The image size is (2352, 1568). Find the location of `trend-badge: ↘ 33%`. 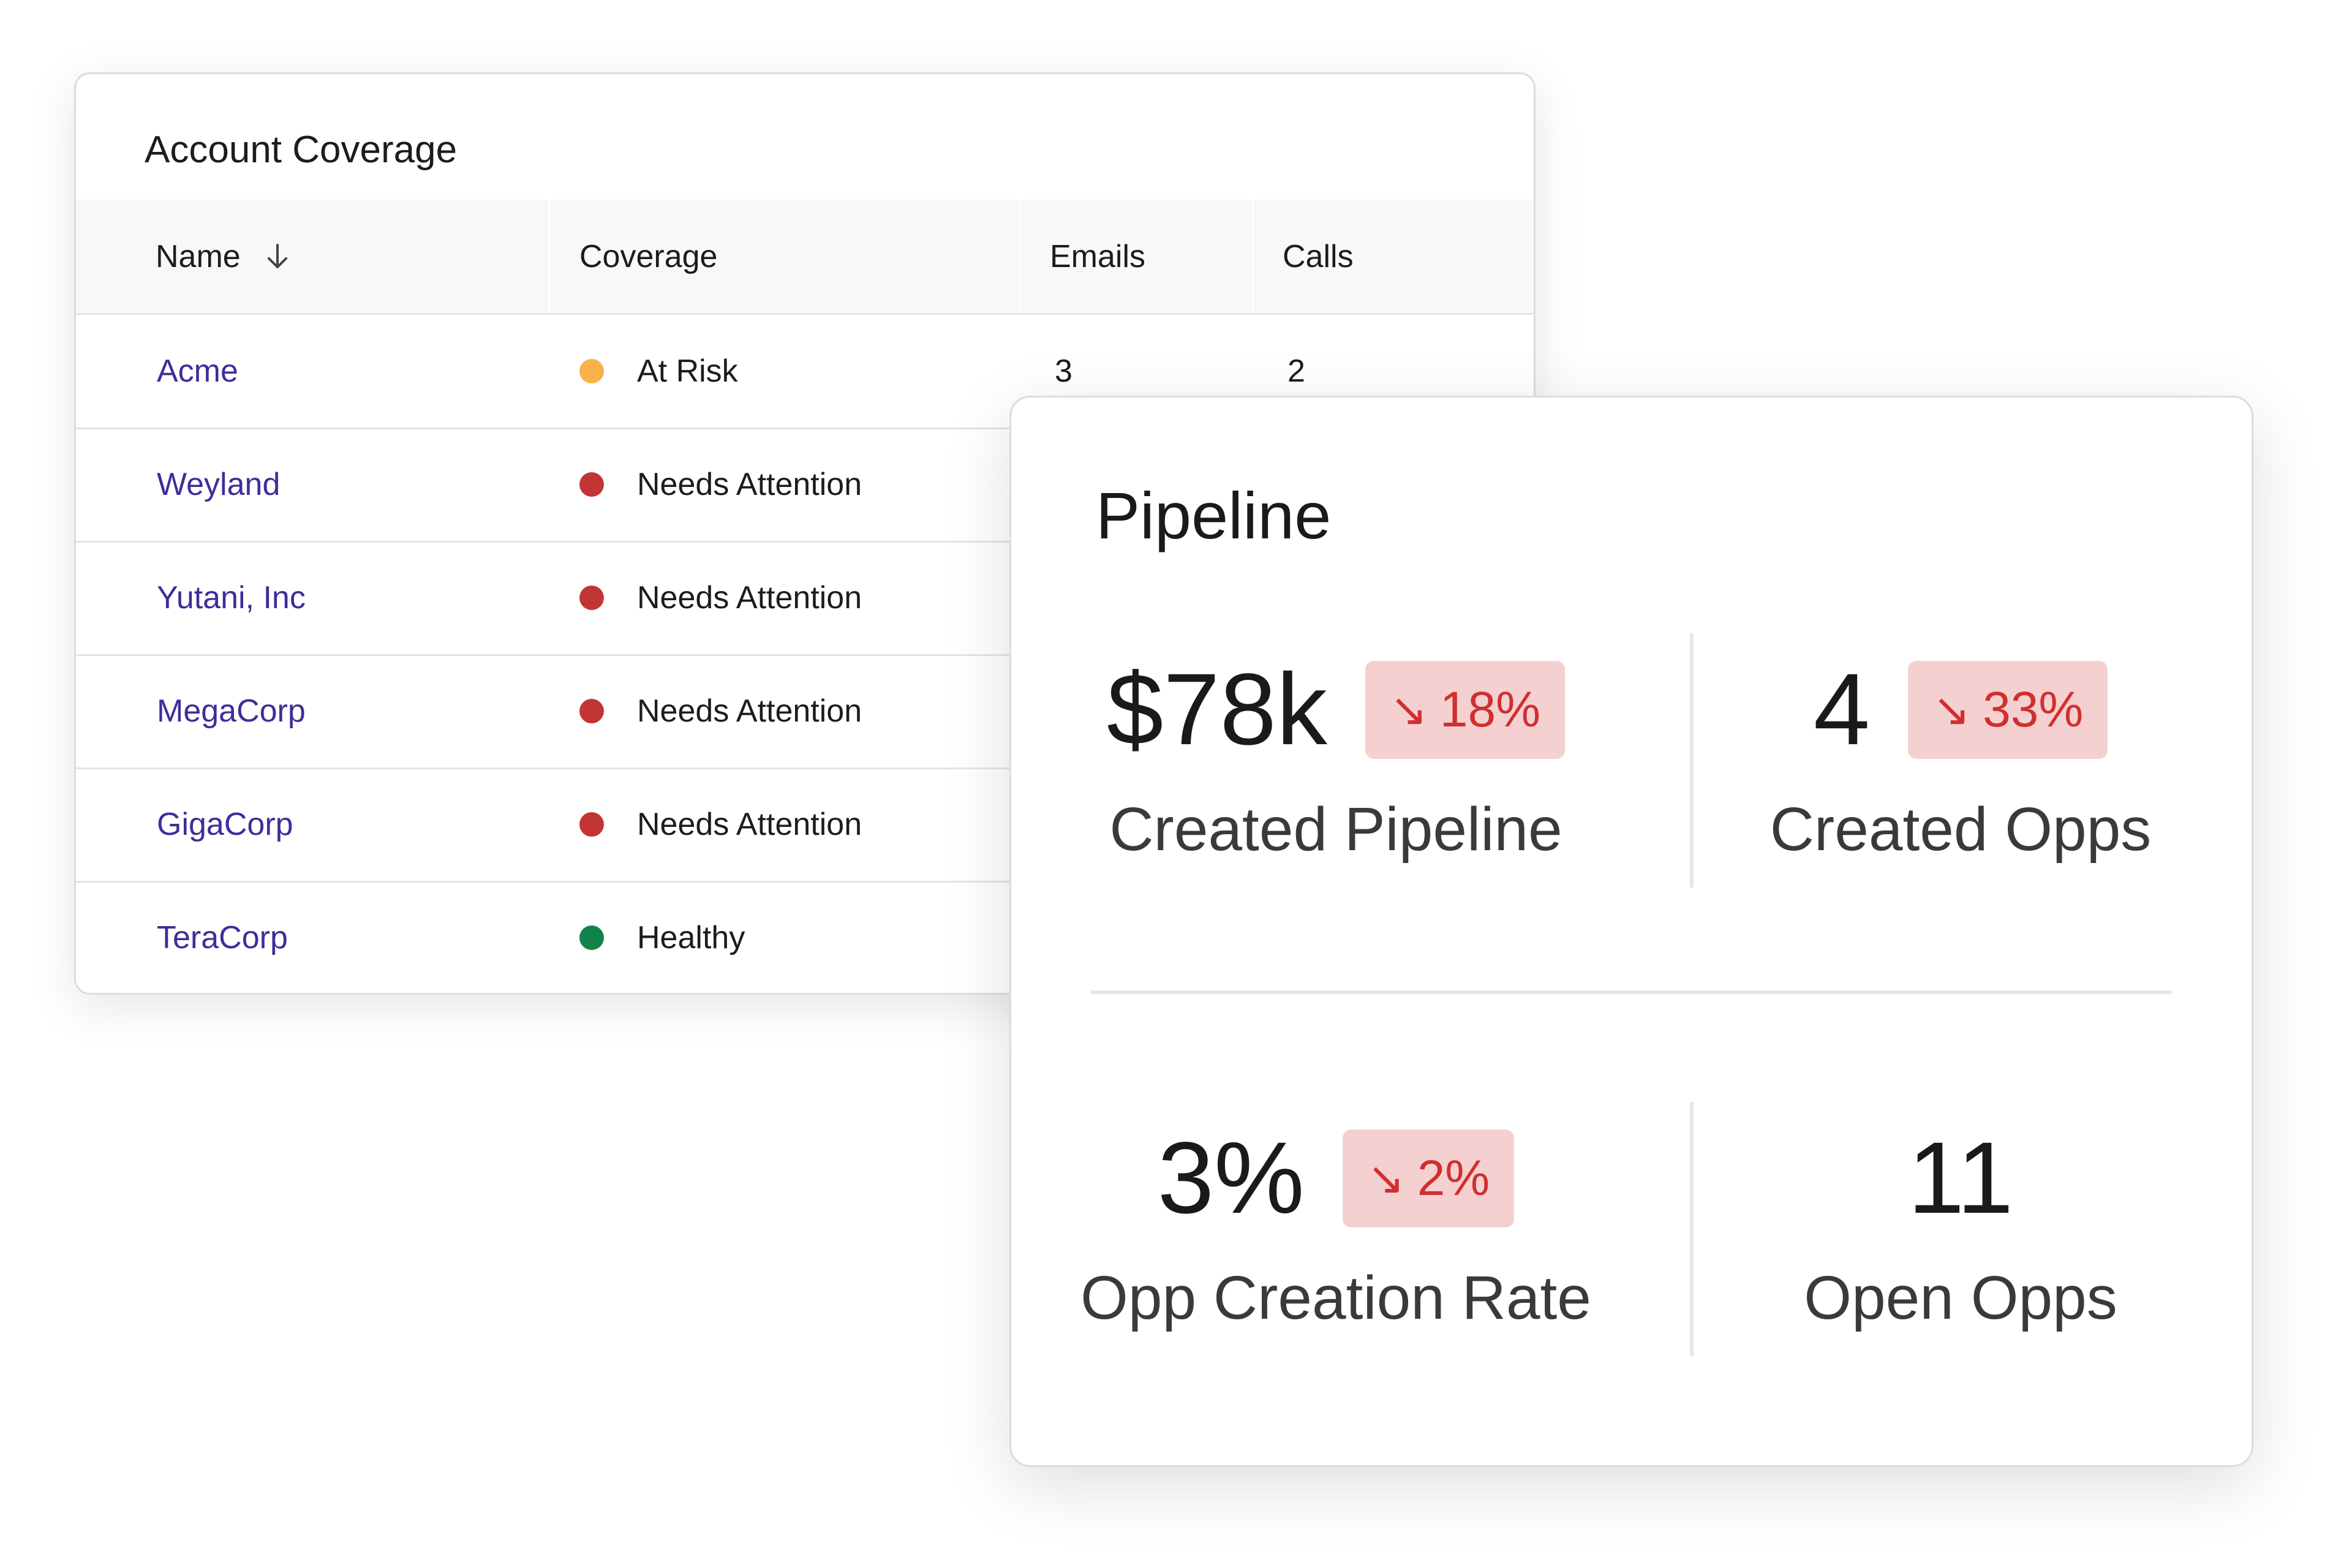

trend-badge: ↘ 33% is located at coordinates (2008, 710).